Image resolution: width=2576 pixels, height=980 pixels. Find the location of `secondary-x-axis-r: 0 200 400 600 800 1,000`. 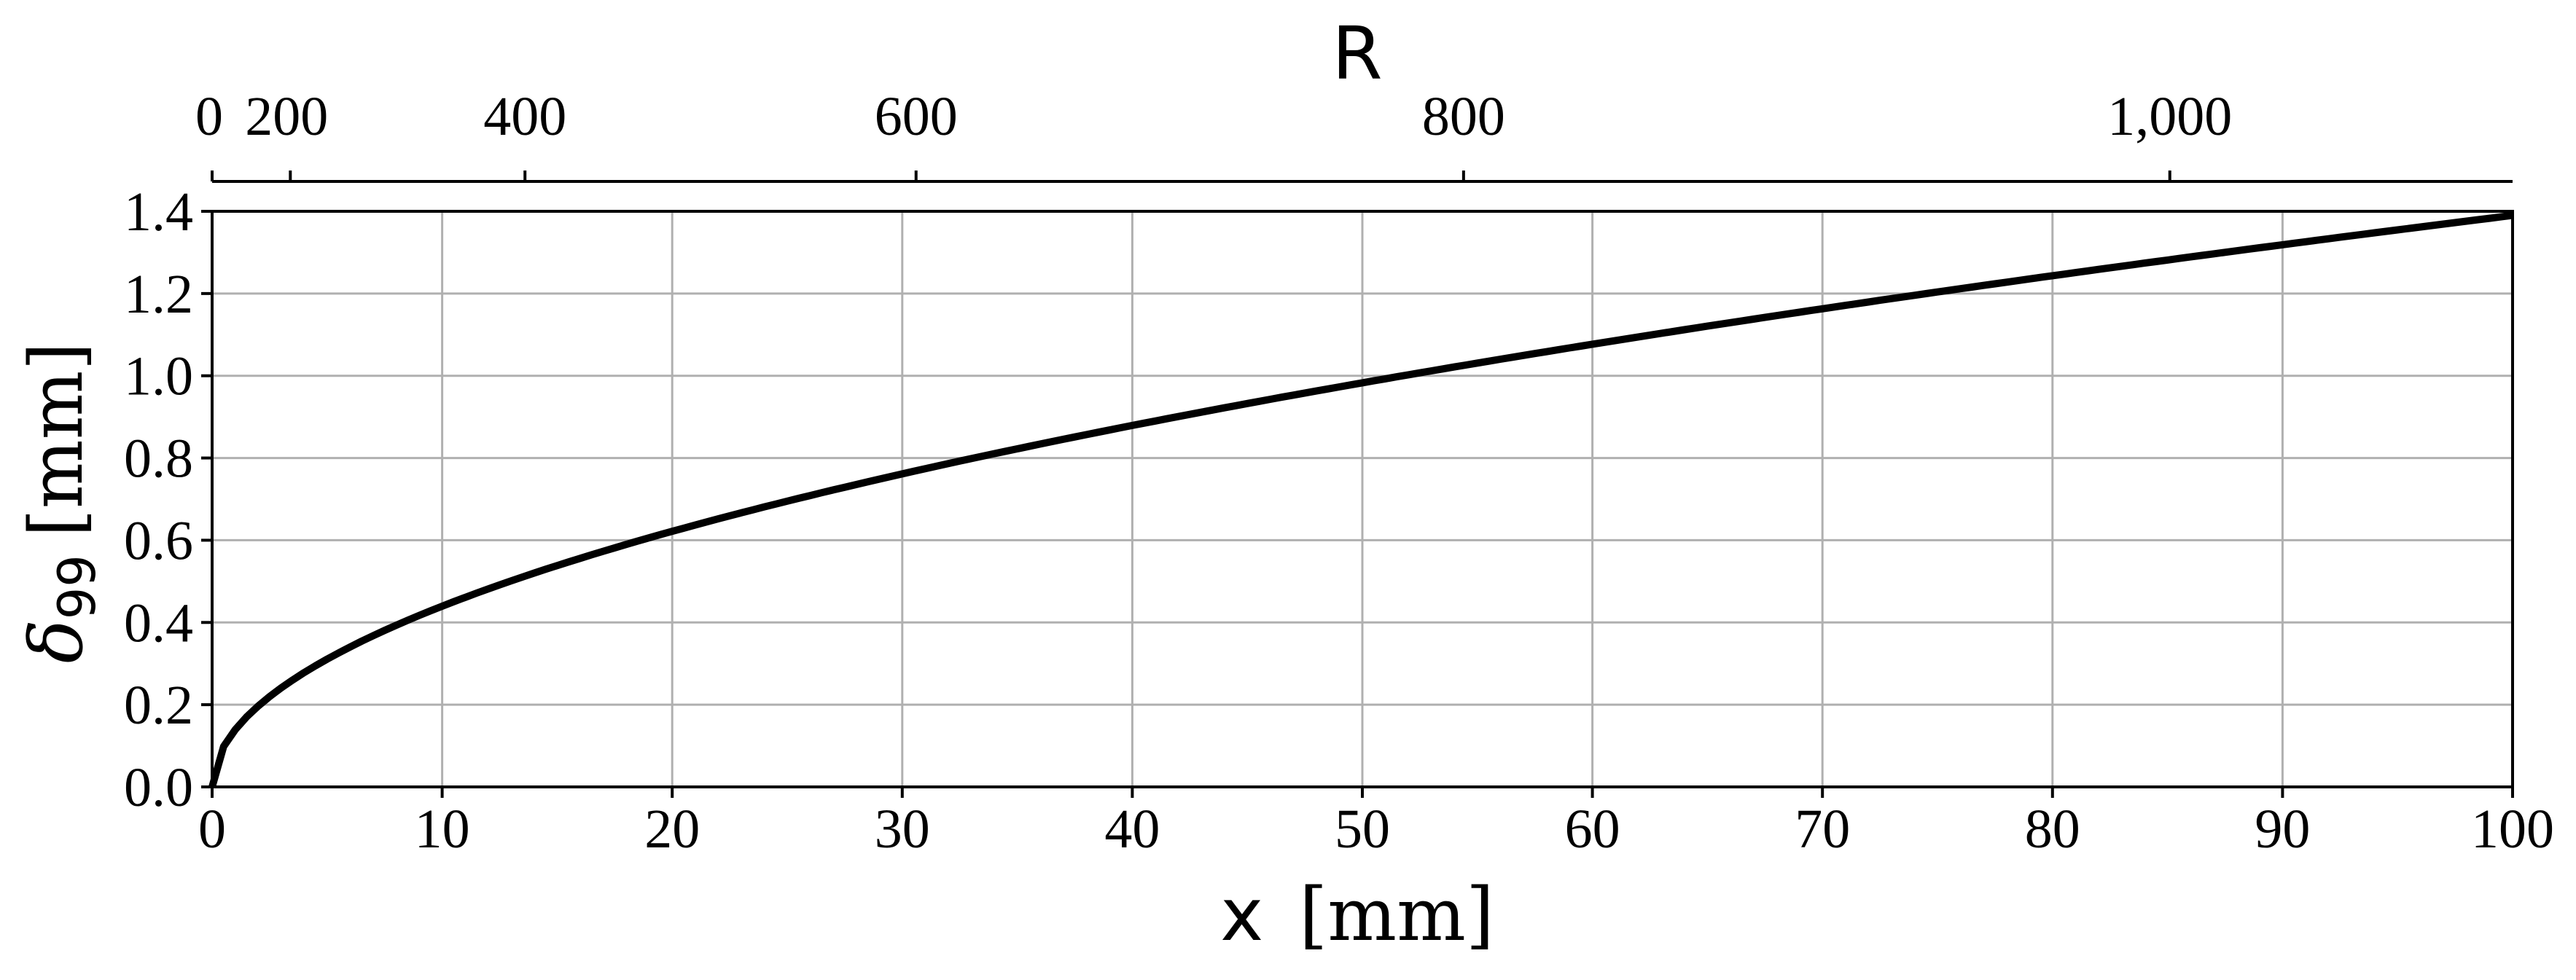

secondary-x-axis-r: 0 200 400 600 800 1,000 is located at coordinates (1354, 134).